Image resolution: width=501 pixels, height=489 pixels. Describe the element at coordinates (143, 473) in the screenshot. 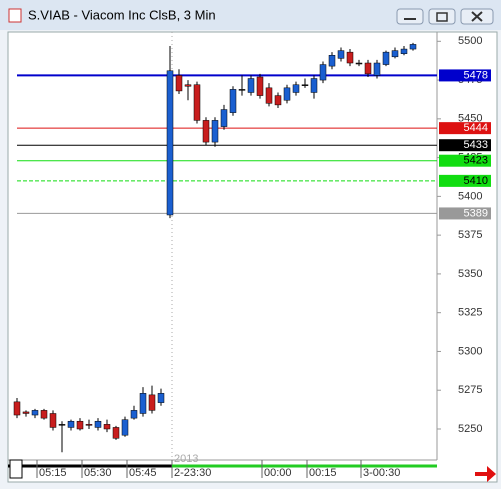

I see `x-tick-label: 05:45` at that location.